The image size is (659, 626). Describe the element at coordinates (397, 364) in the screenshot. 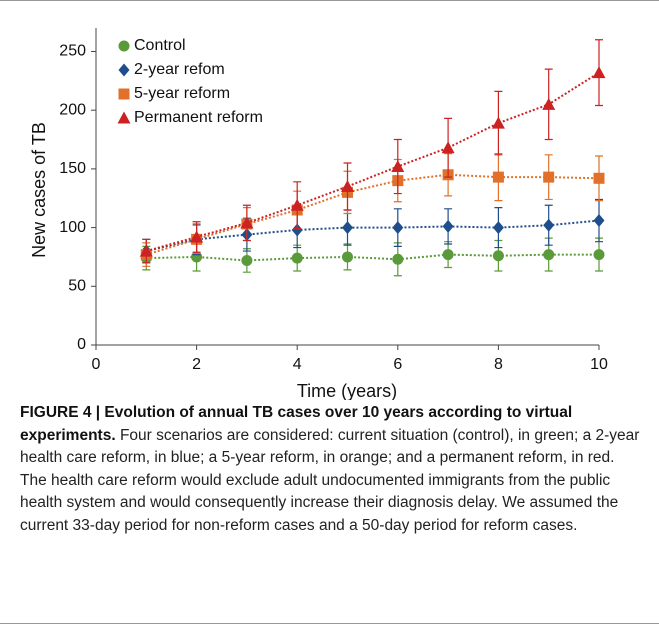

I see `x-tick-label: 6` at that location.